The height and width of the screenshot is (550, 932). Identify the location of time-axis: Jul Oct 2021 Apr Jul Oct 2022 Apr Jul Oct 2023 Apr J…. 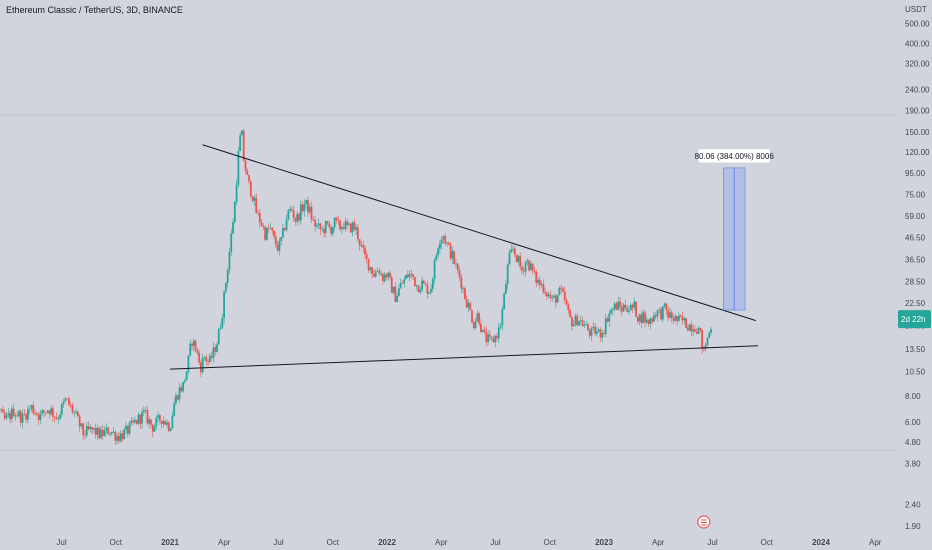
(468, 542).